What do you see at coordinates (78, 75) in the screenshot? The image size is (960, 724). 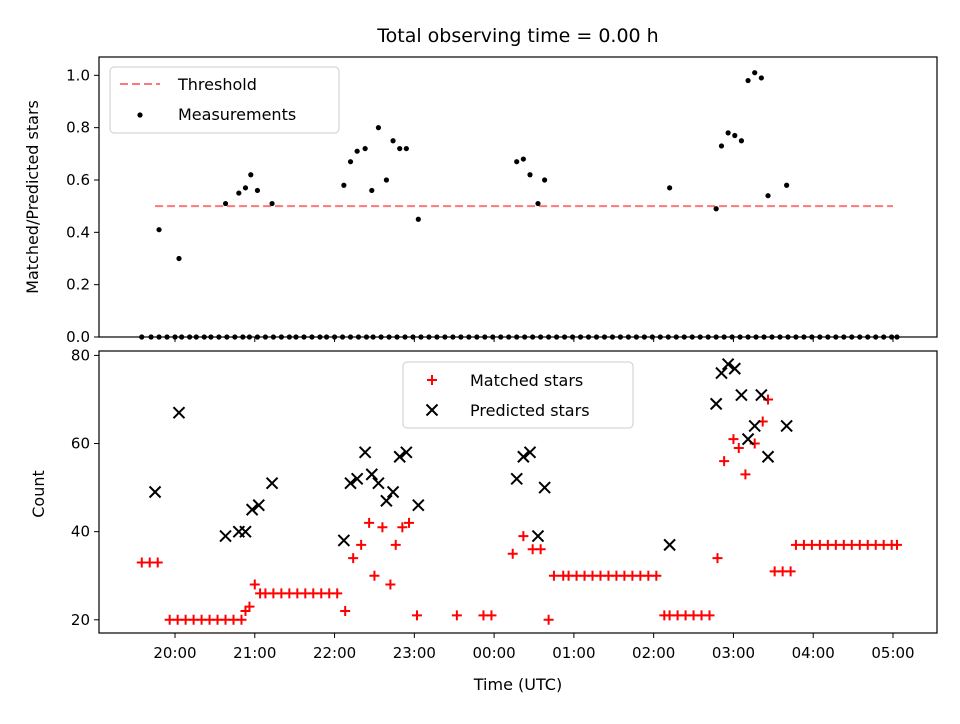 I see `top-y-tick-label: 1.0` at bounding box center [78, 75].